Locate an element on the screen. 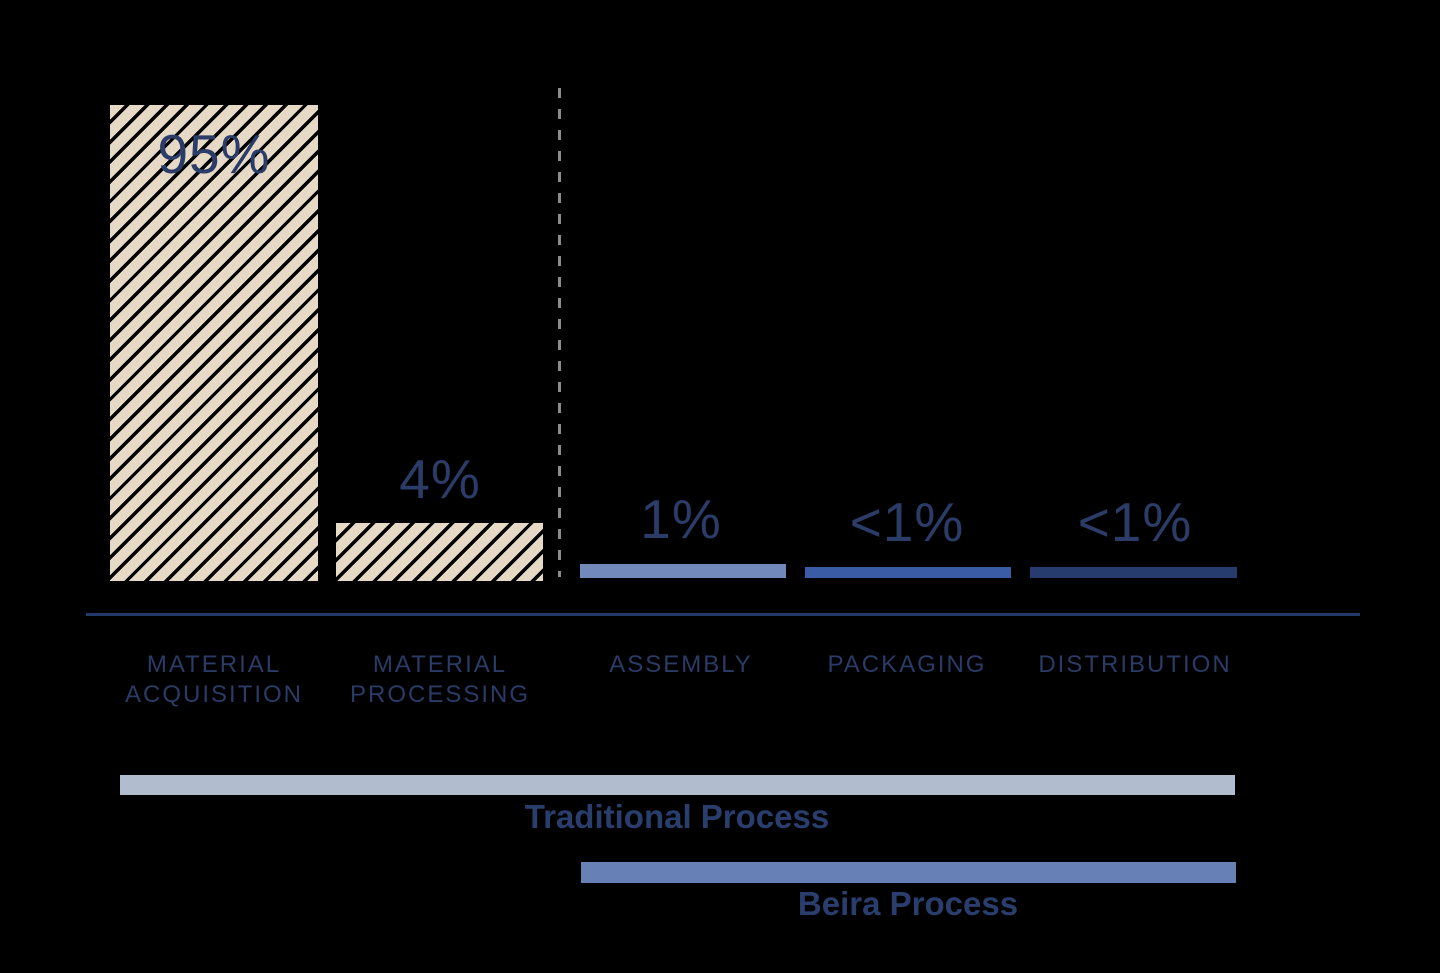 This screenshot has width=1440, height=973. bar-distribution is located at coordinates (1133, 572).